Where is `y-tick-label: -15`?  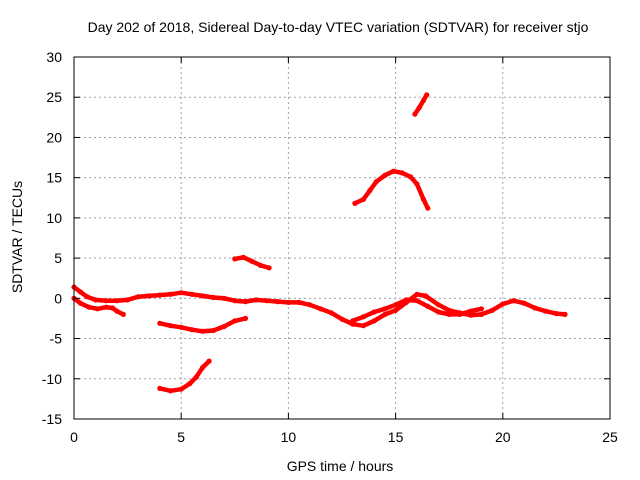 y-tick-label: -15 is located at coordinates (52, 419).